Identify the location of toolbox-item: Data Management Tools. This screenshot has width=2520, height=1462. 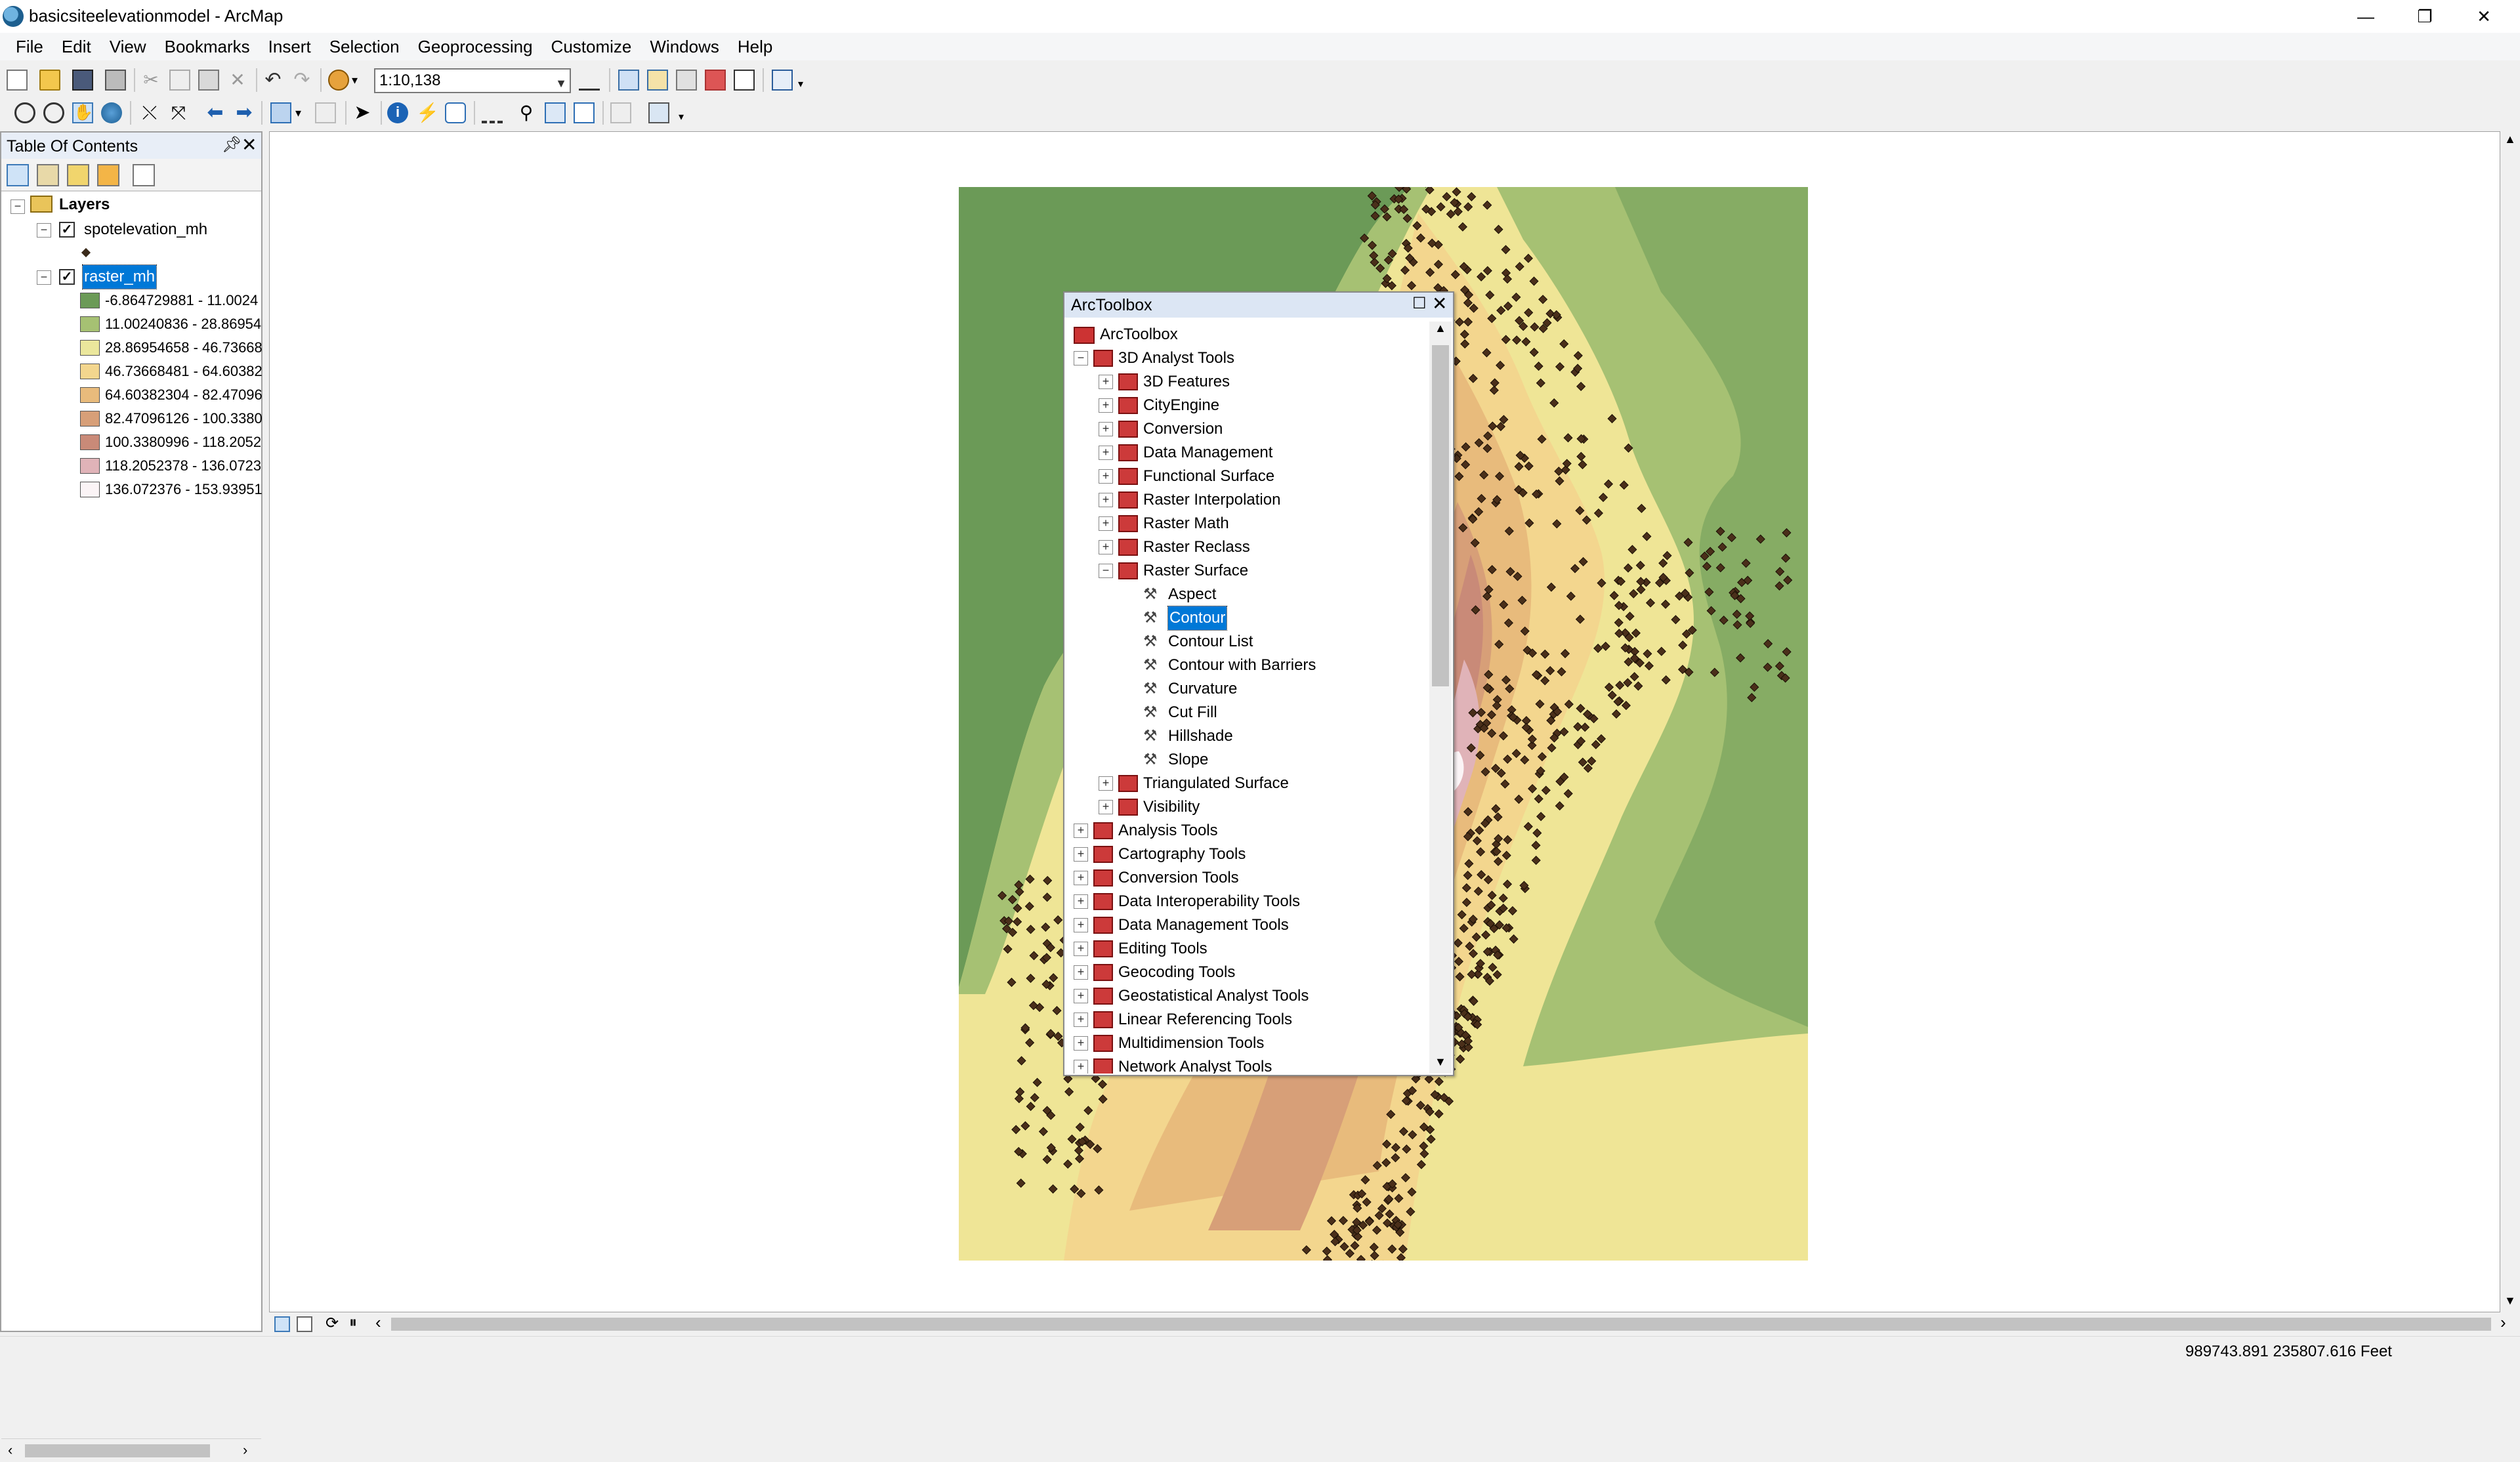
(1203, 925).